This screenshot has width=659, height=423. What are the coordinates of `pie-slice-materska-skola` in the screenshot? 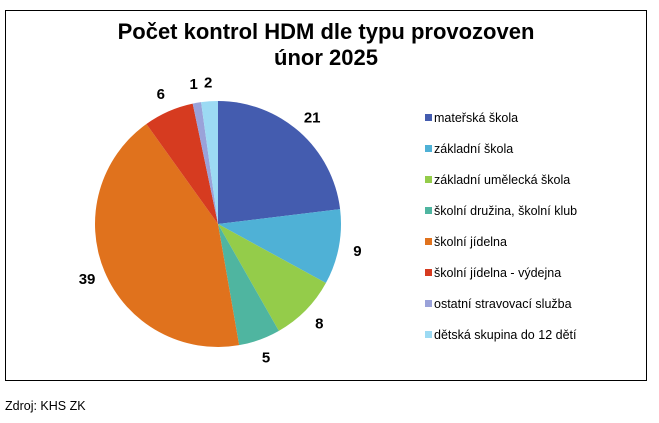 It's located at (279, 162).